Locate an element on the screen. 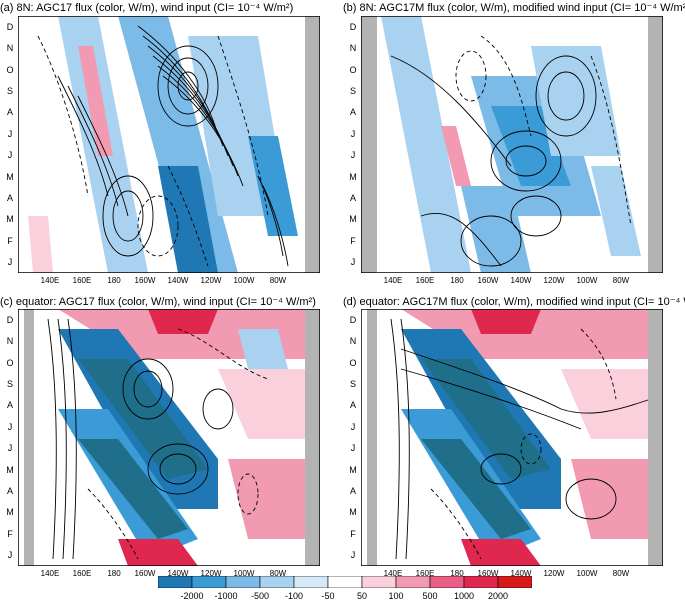 The image size is (685, 603). month-label-a-10: F is located at coordinates (10, 240).